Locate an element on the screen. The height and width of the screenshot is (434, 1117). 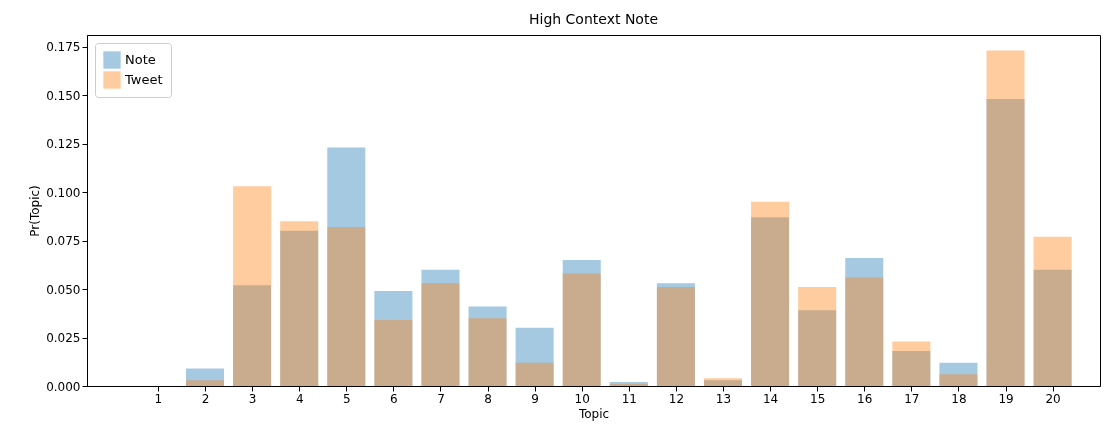
chart-title: High Context Note is located at coordinates (593, 19).